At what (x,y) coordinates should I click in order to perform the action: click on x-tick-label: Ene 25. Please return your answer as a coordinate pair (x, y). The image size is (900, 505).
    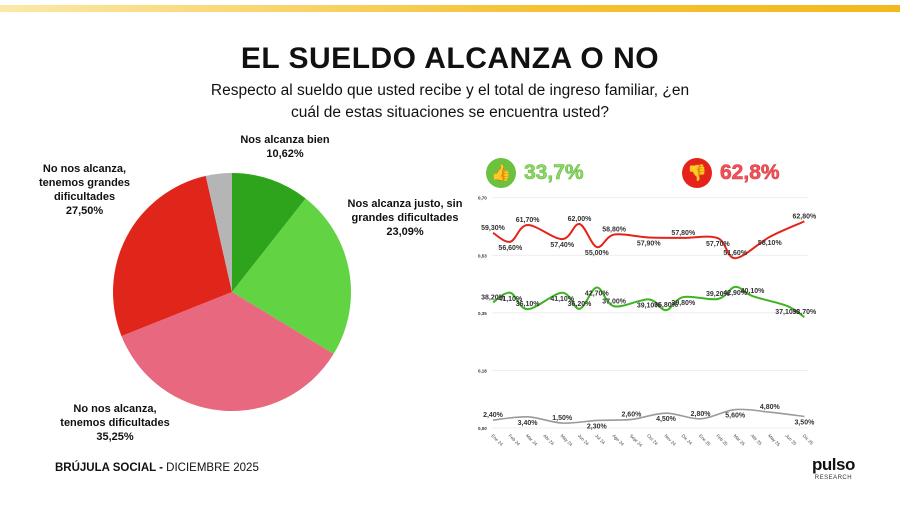
    Looking at the image, I should click on (705, 440).